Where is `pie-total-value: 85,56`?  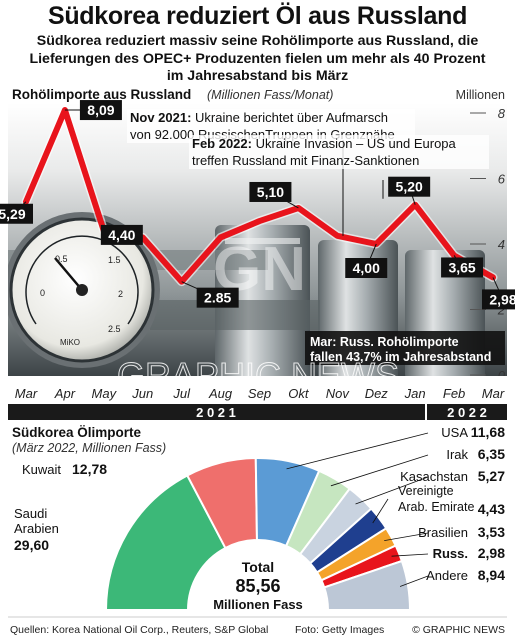
pie-total-value: 85,56 is located at coordinates (257, 586).